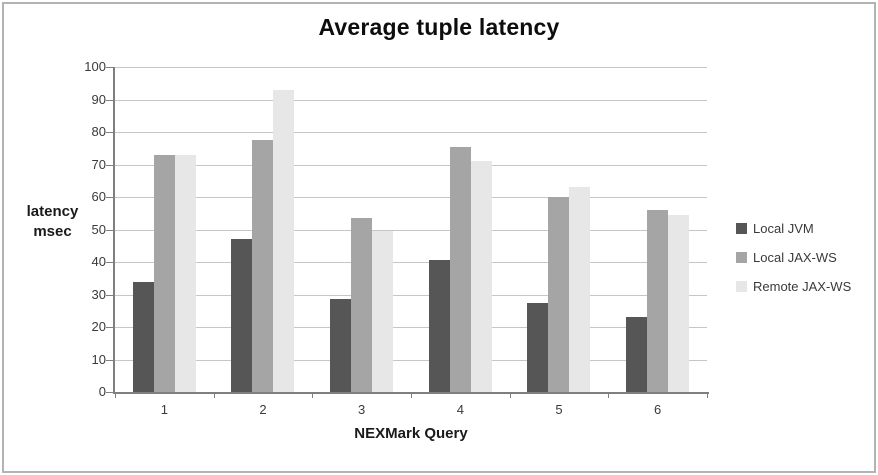 The image size is (878, 475). I want to click on y-tick-label-70: 70, so click(98, 164).